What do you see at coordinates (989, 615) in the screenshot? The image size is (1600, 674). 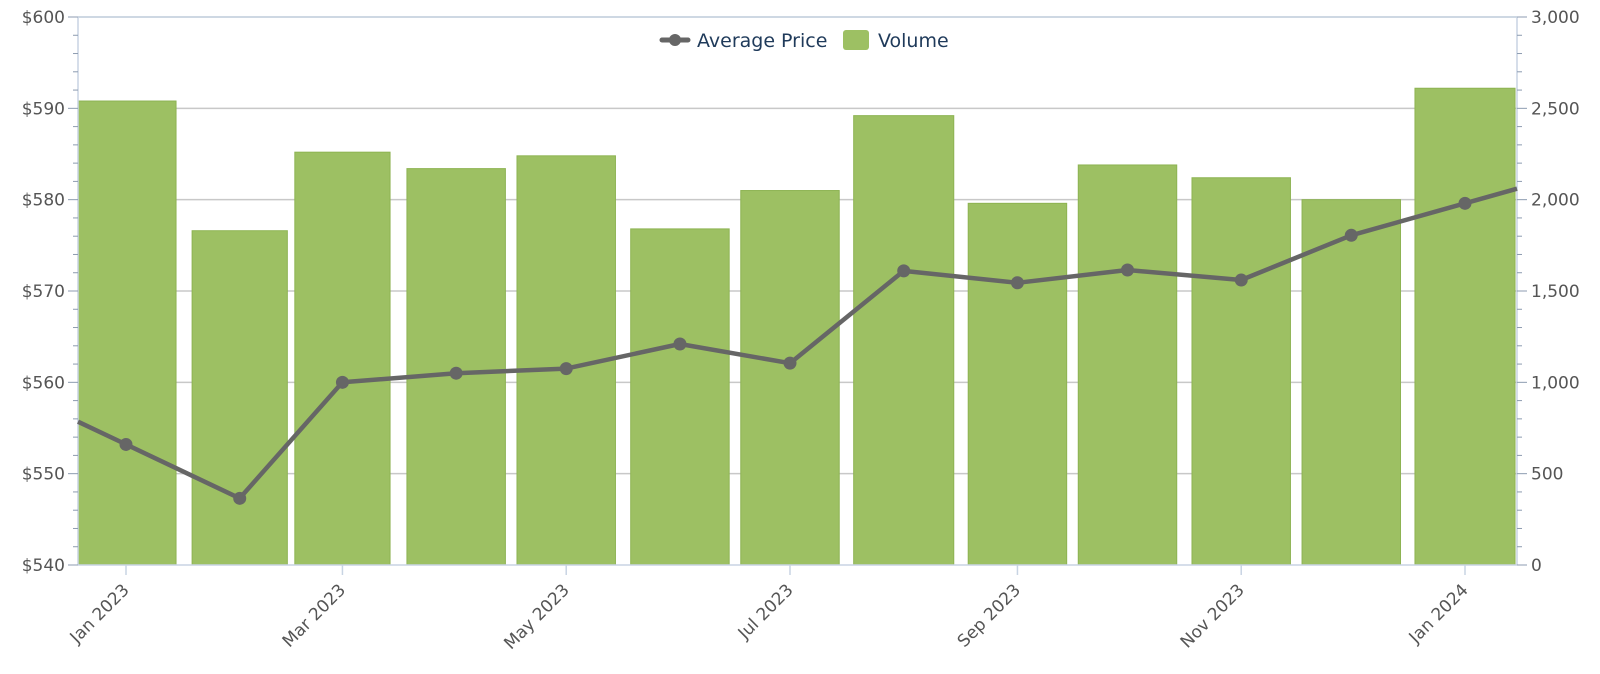 I see `x-axis-tick-label: Sep 2023` at bounding box center [989, 615].